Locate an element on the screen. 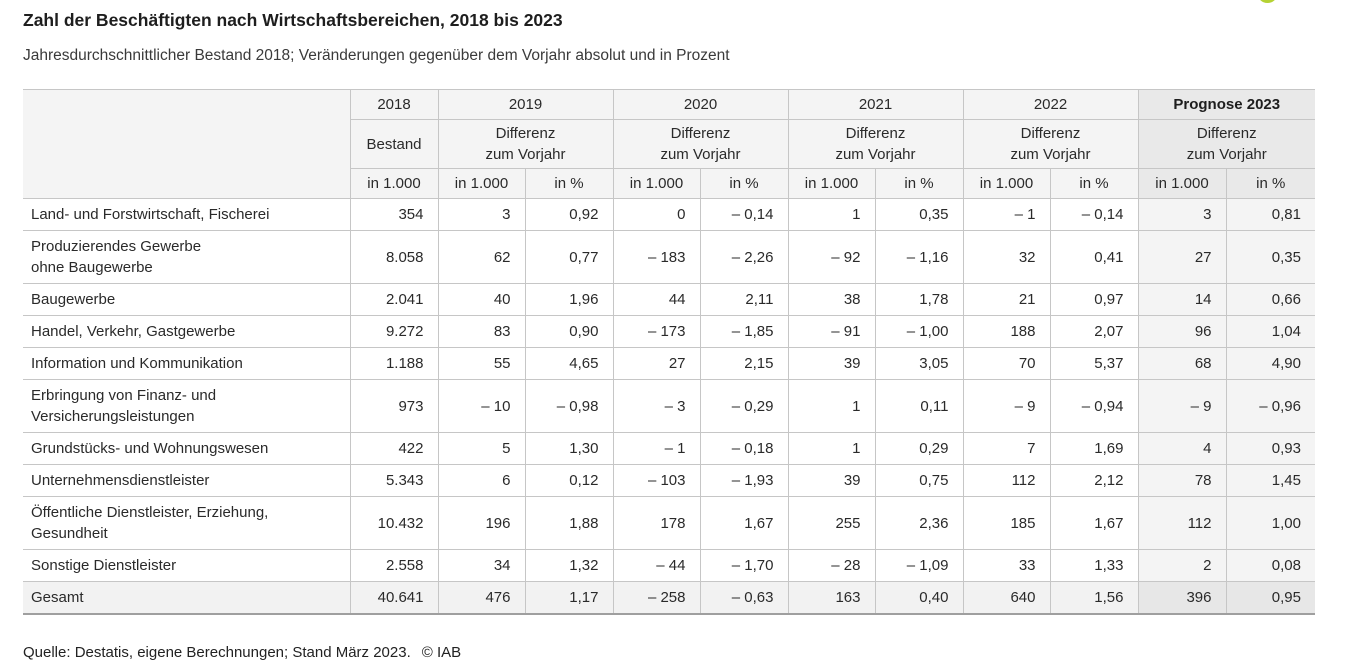  header-year-2018: 2018 is located at coordinates (394, 104).